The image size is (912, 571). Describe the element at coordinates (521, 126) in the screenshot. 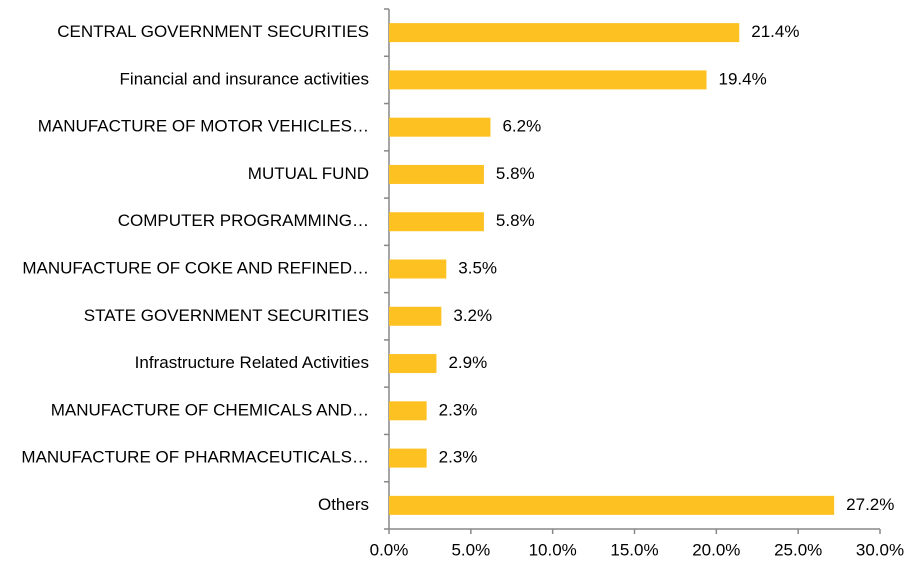

I see `value-label: 6.2%` at that location.